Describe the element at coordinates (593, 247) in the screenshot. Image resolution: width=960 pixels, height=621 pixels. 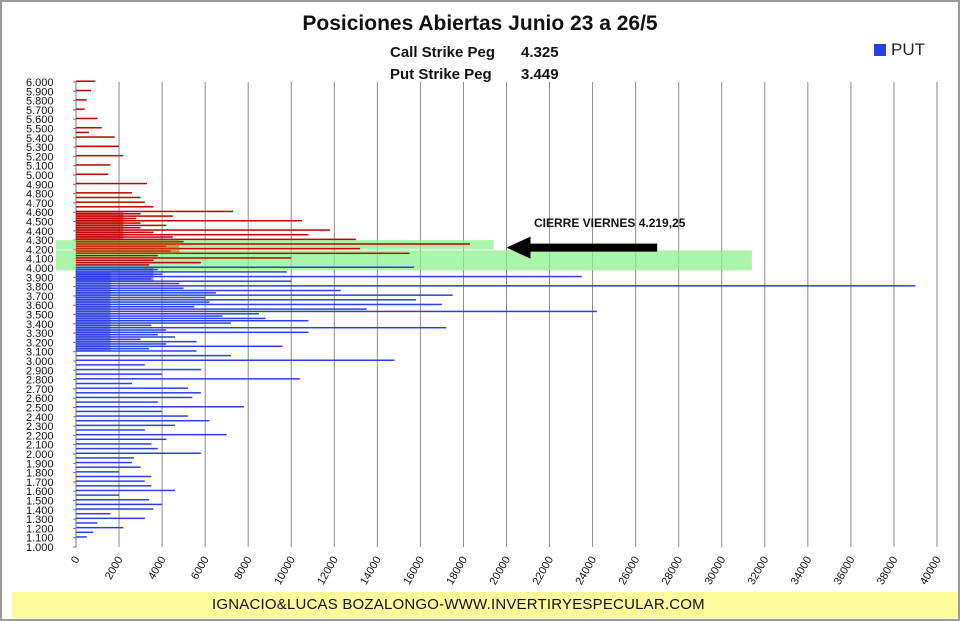
I see `arrow-shaft` at that location.